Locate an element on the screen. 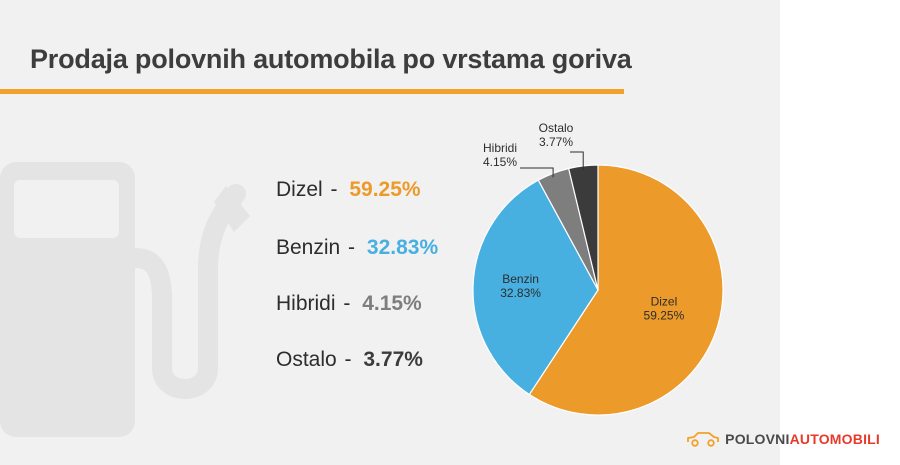 The width and height of the screenshot is (900, 465). pie-slice-dizel is located at coordinates (626, 290).